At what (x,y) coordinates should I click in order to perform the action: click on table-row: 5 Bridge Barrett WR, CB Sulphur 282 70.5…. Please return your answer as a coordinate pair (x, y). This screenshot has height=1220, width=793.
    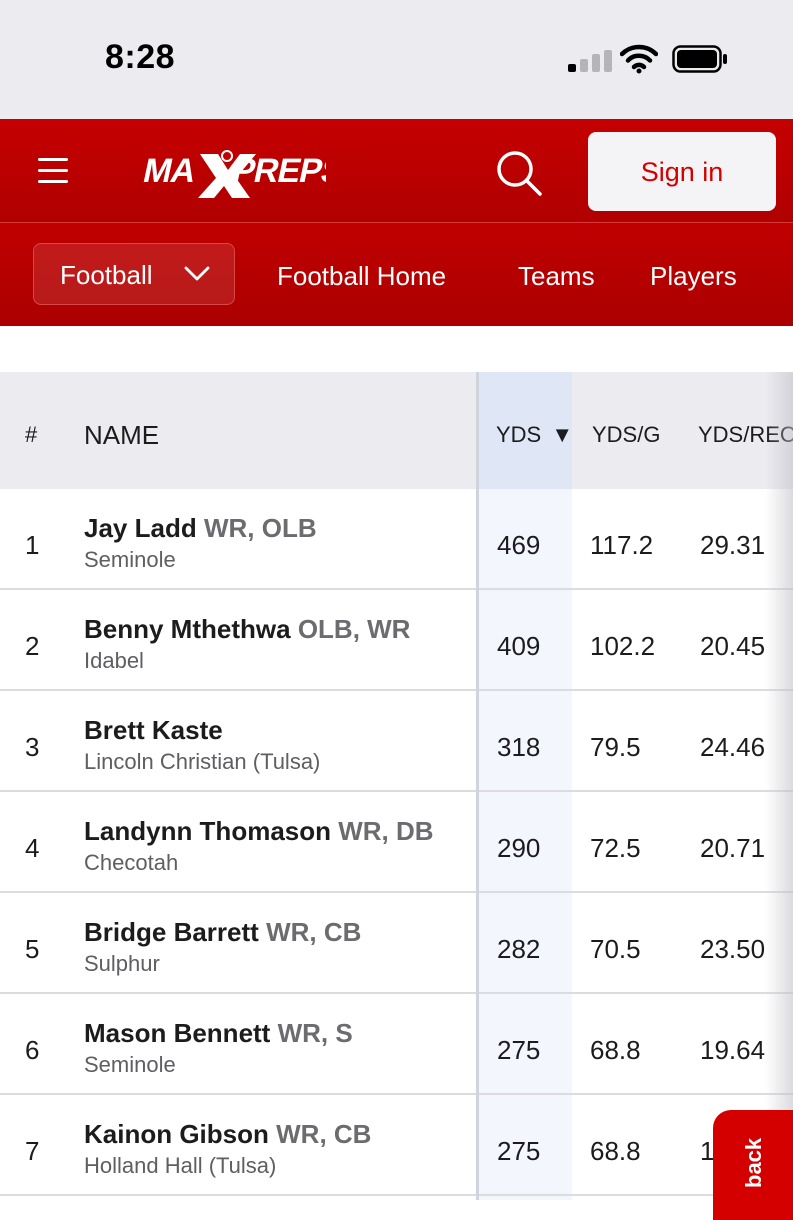
    Looking at the image, I should click on (396, 943).